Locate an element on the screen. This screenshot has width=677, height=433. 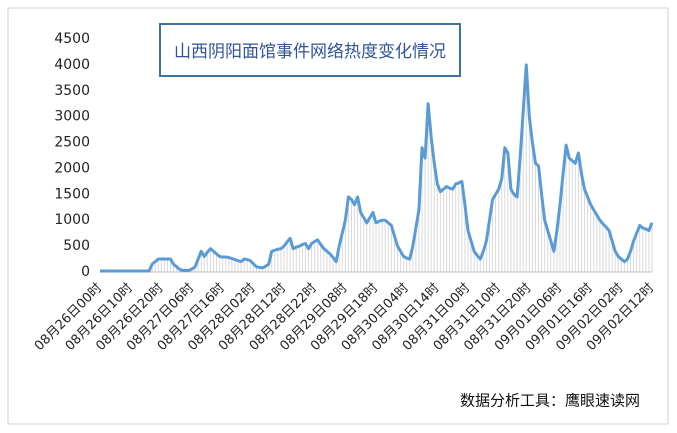
y-tick-label: 3500 is located at coordinates (72, 91).